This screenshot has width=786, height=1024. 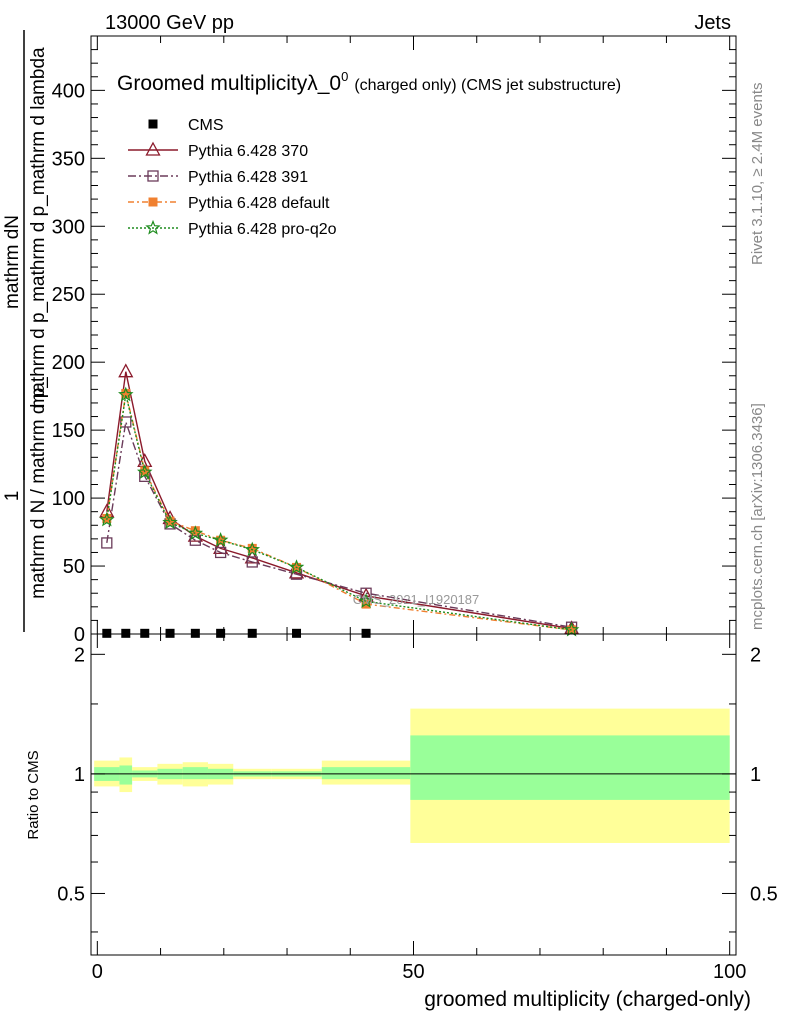 What do you see at coordinates (169, 23) in the screenshot?
I see `header-left: 13000 GeV pp` at bounding box center [169, 23].